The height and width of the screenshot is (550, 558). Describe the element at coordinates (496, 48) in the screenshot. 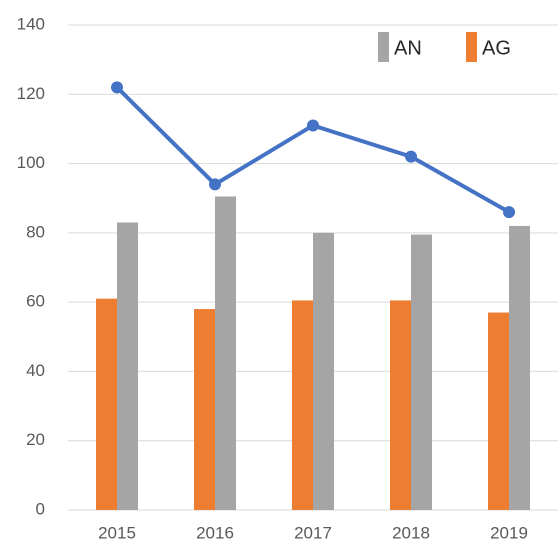

I see `legend-label: AG` at that location.